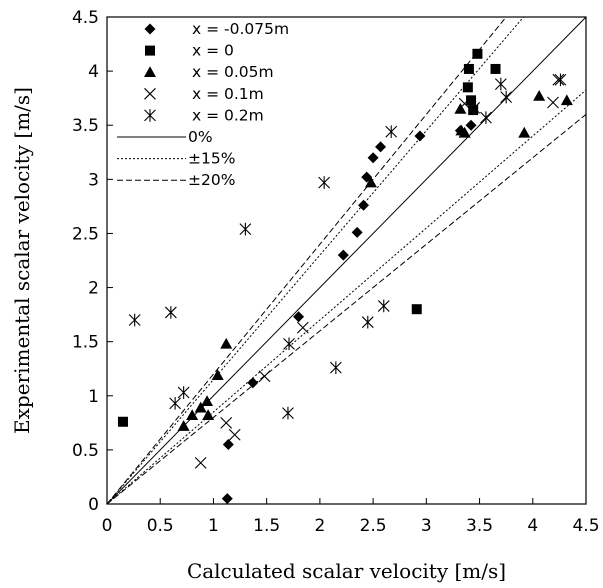  What do you see at coordinates (319, 526) in the screenshot?
I see `x-tick-label-4: 2` at bounding box center [319, 526].